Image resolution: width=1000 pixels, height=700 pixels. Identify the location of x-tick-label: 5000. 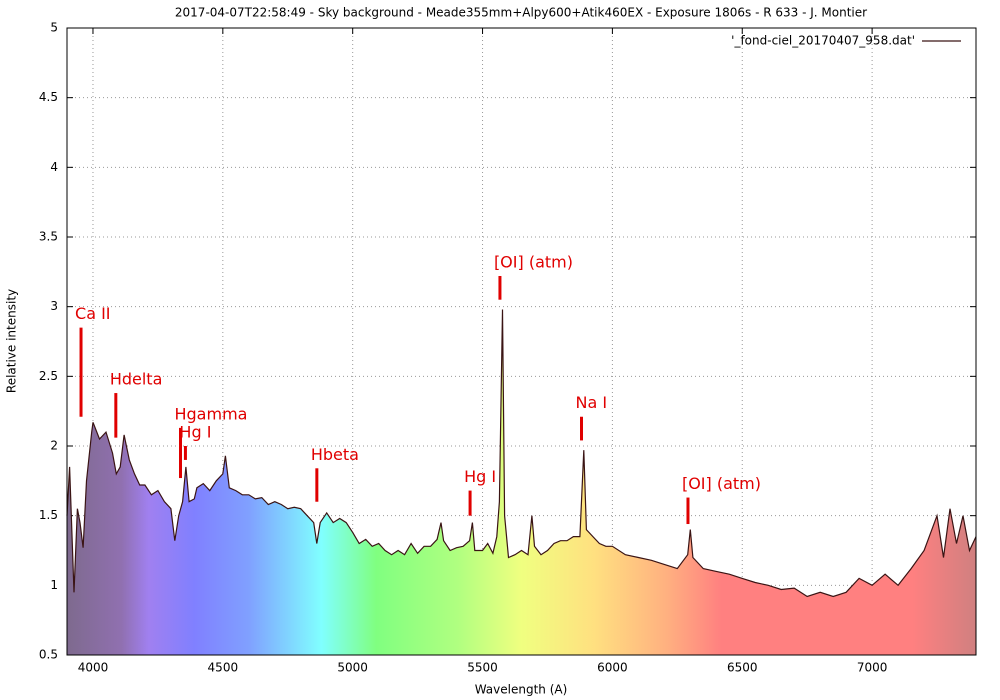
(352, 668).